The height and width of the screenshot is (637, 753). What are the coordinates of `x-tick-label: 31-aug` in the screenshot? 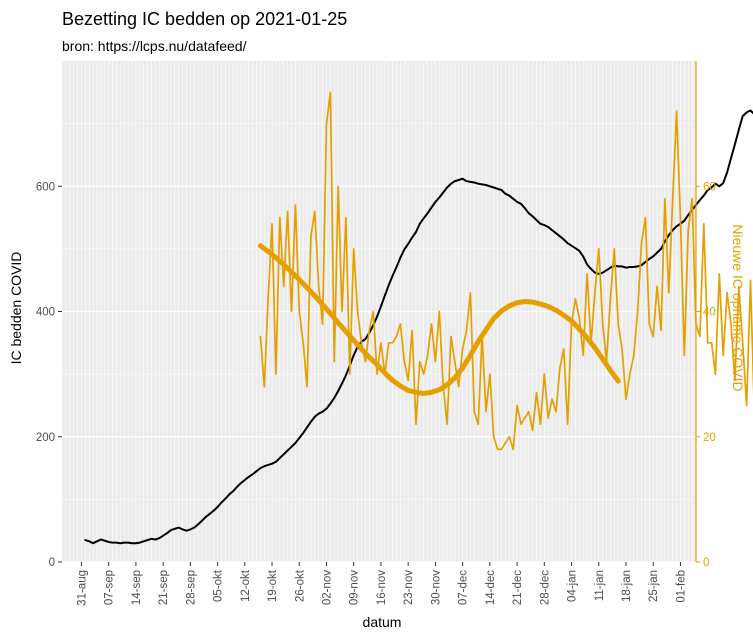 It's located at (82, 588).